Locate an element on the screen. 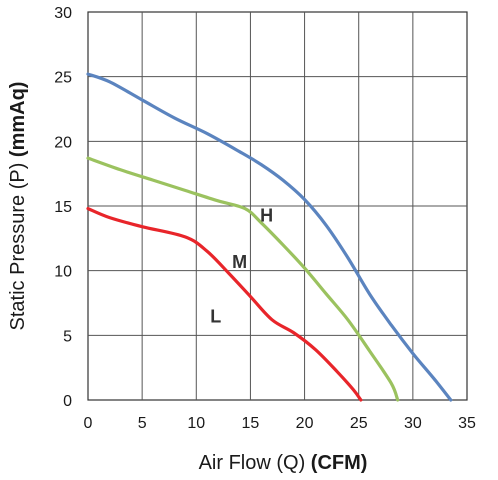  x-tick-label: 20 is located at coordinates (305, 423).